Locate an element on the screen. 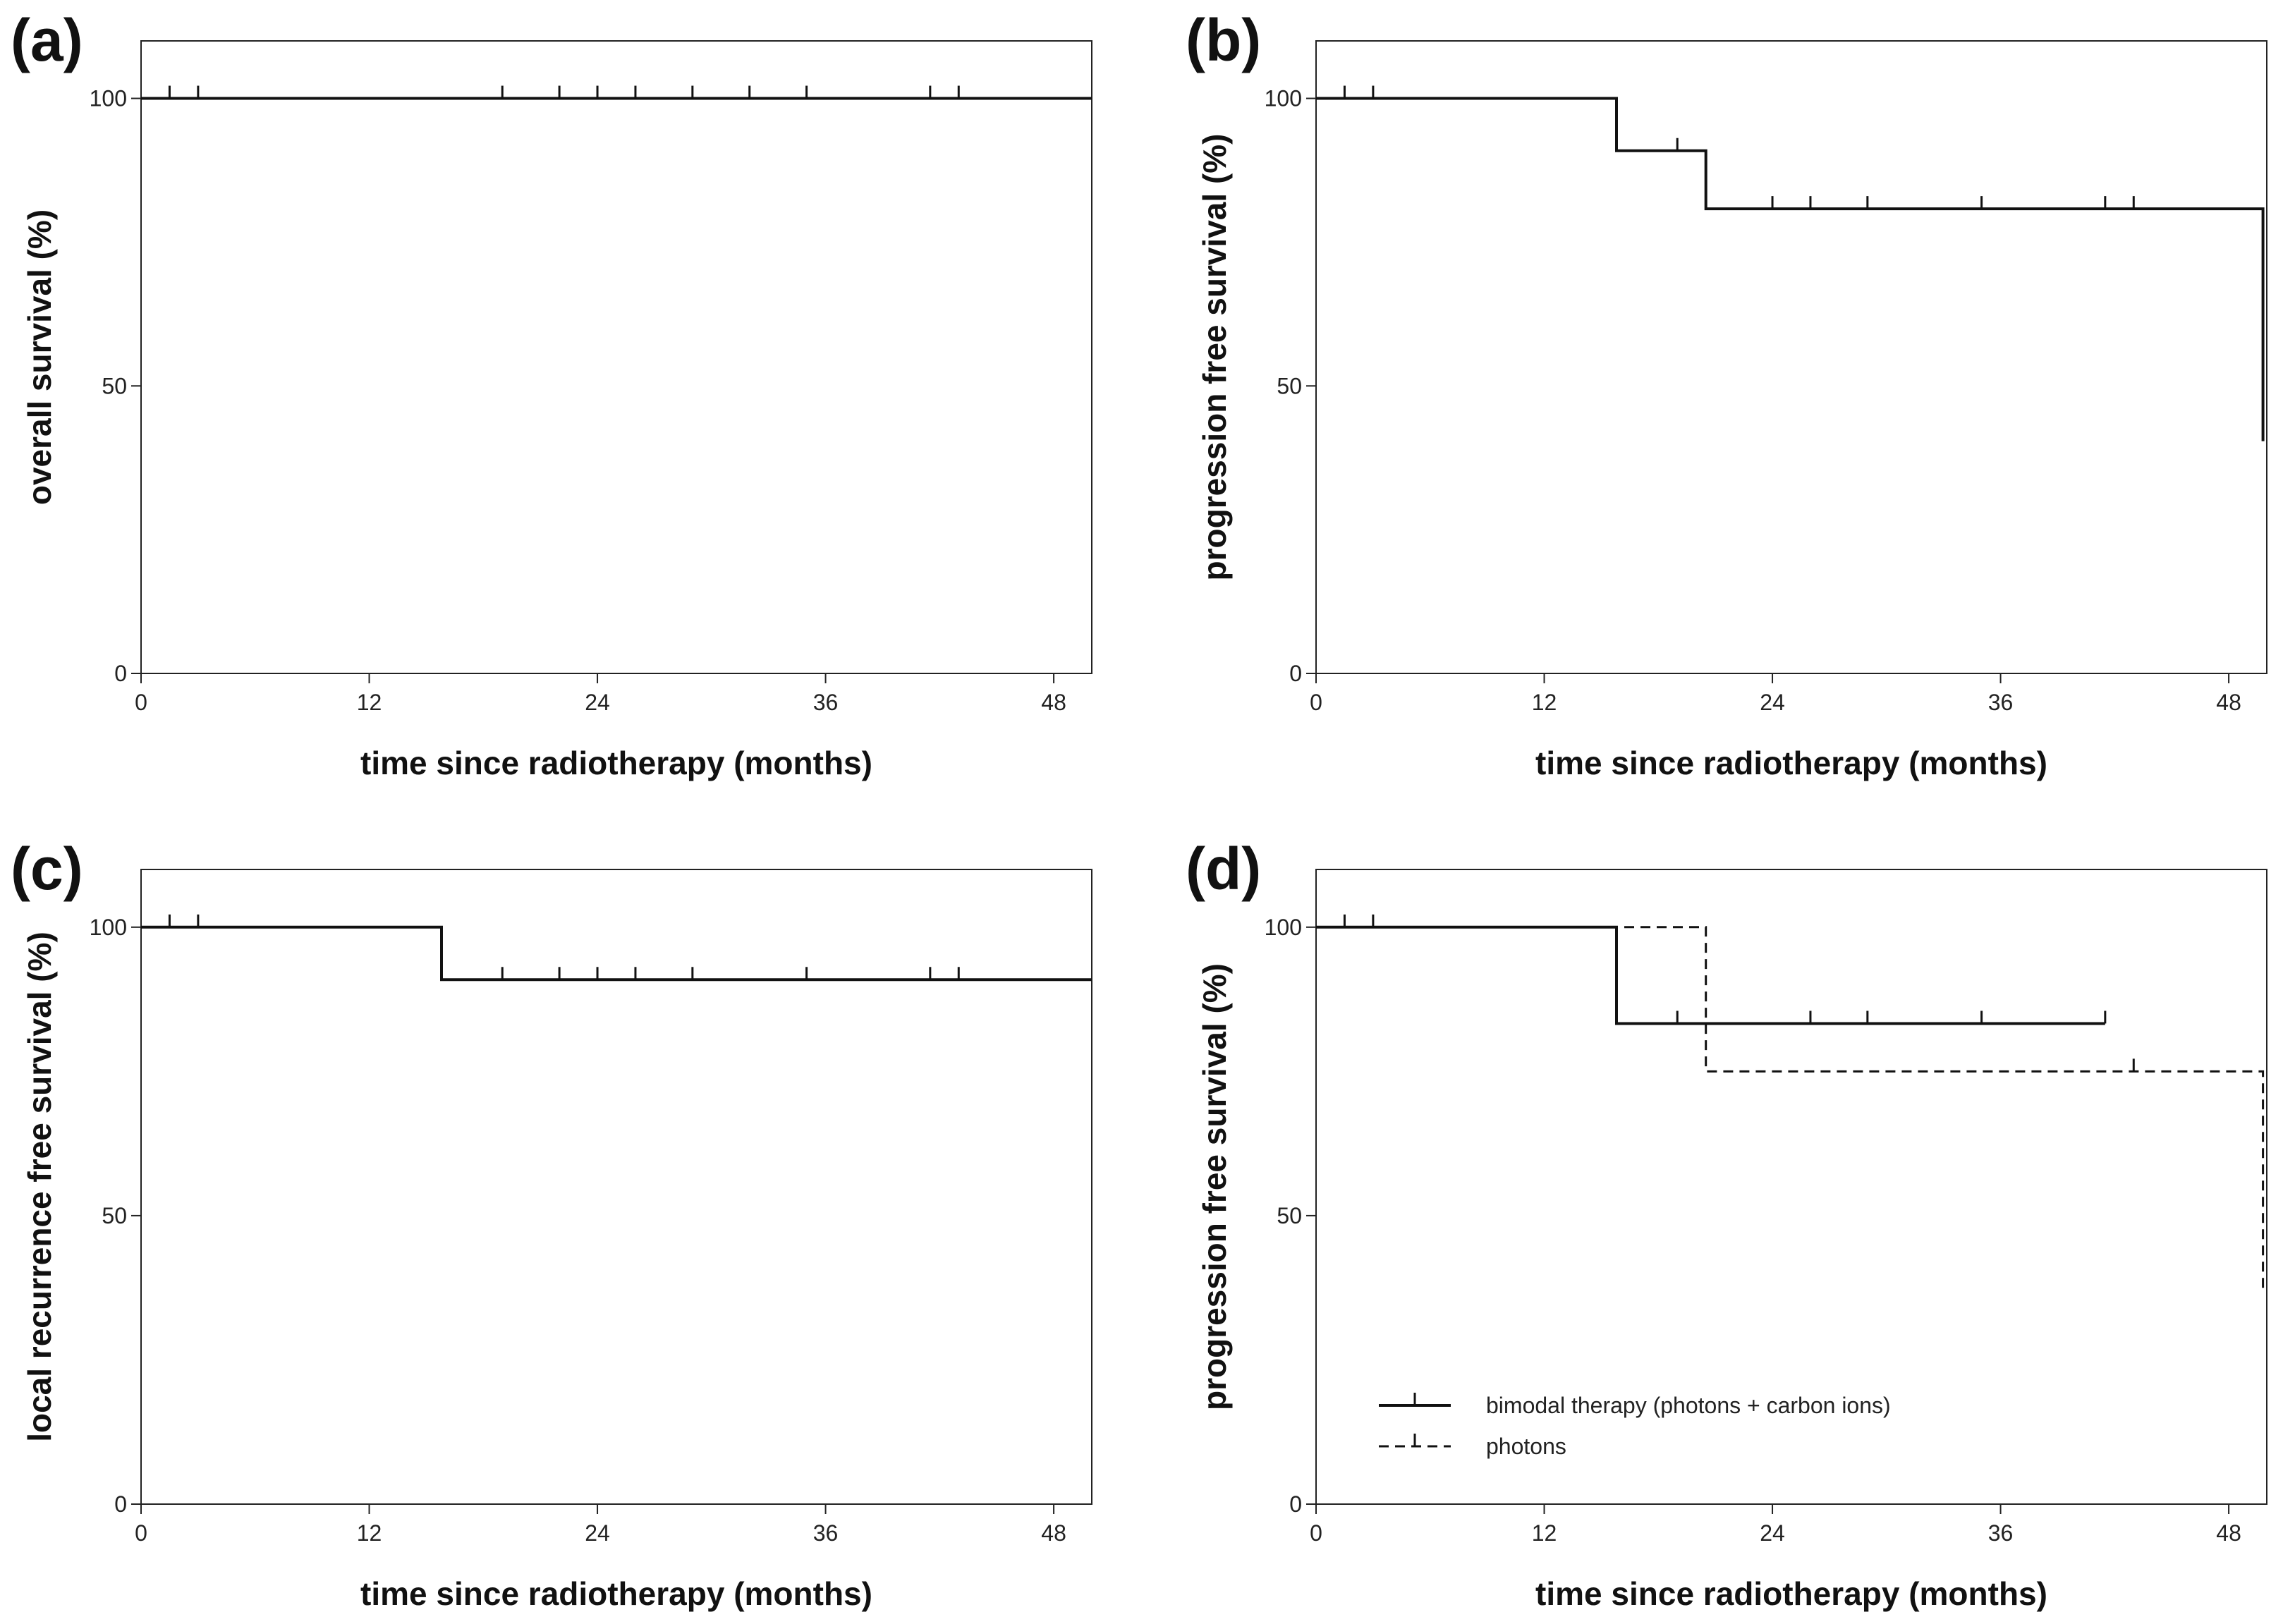  legend-label: bimodal therapy (photons + carbon ions) is located at coordinates (1688, 1405).